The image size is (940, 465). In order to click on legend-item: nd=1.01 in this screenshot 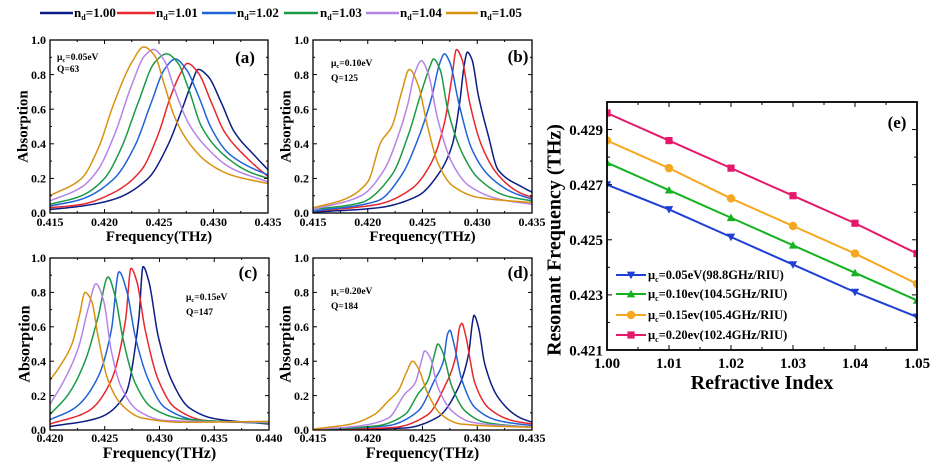, I will do `click(157, 13)`.